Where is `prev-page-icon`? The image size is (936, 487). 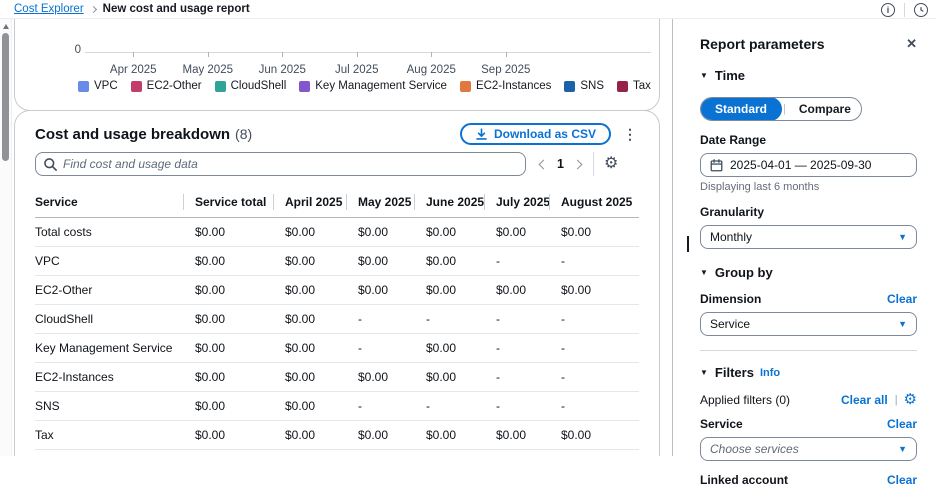 prev-page-icon is located at coordinates (543, 164).